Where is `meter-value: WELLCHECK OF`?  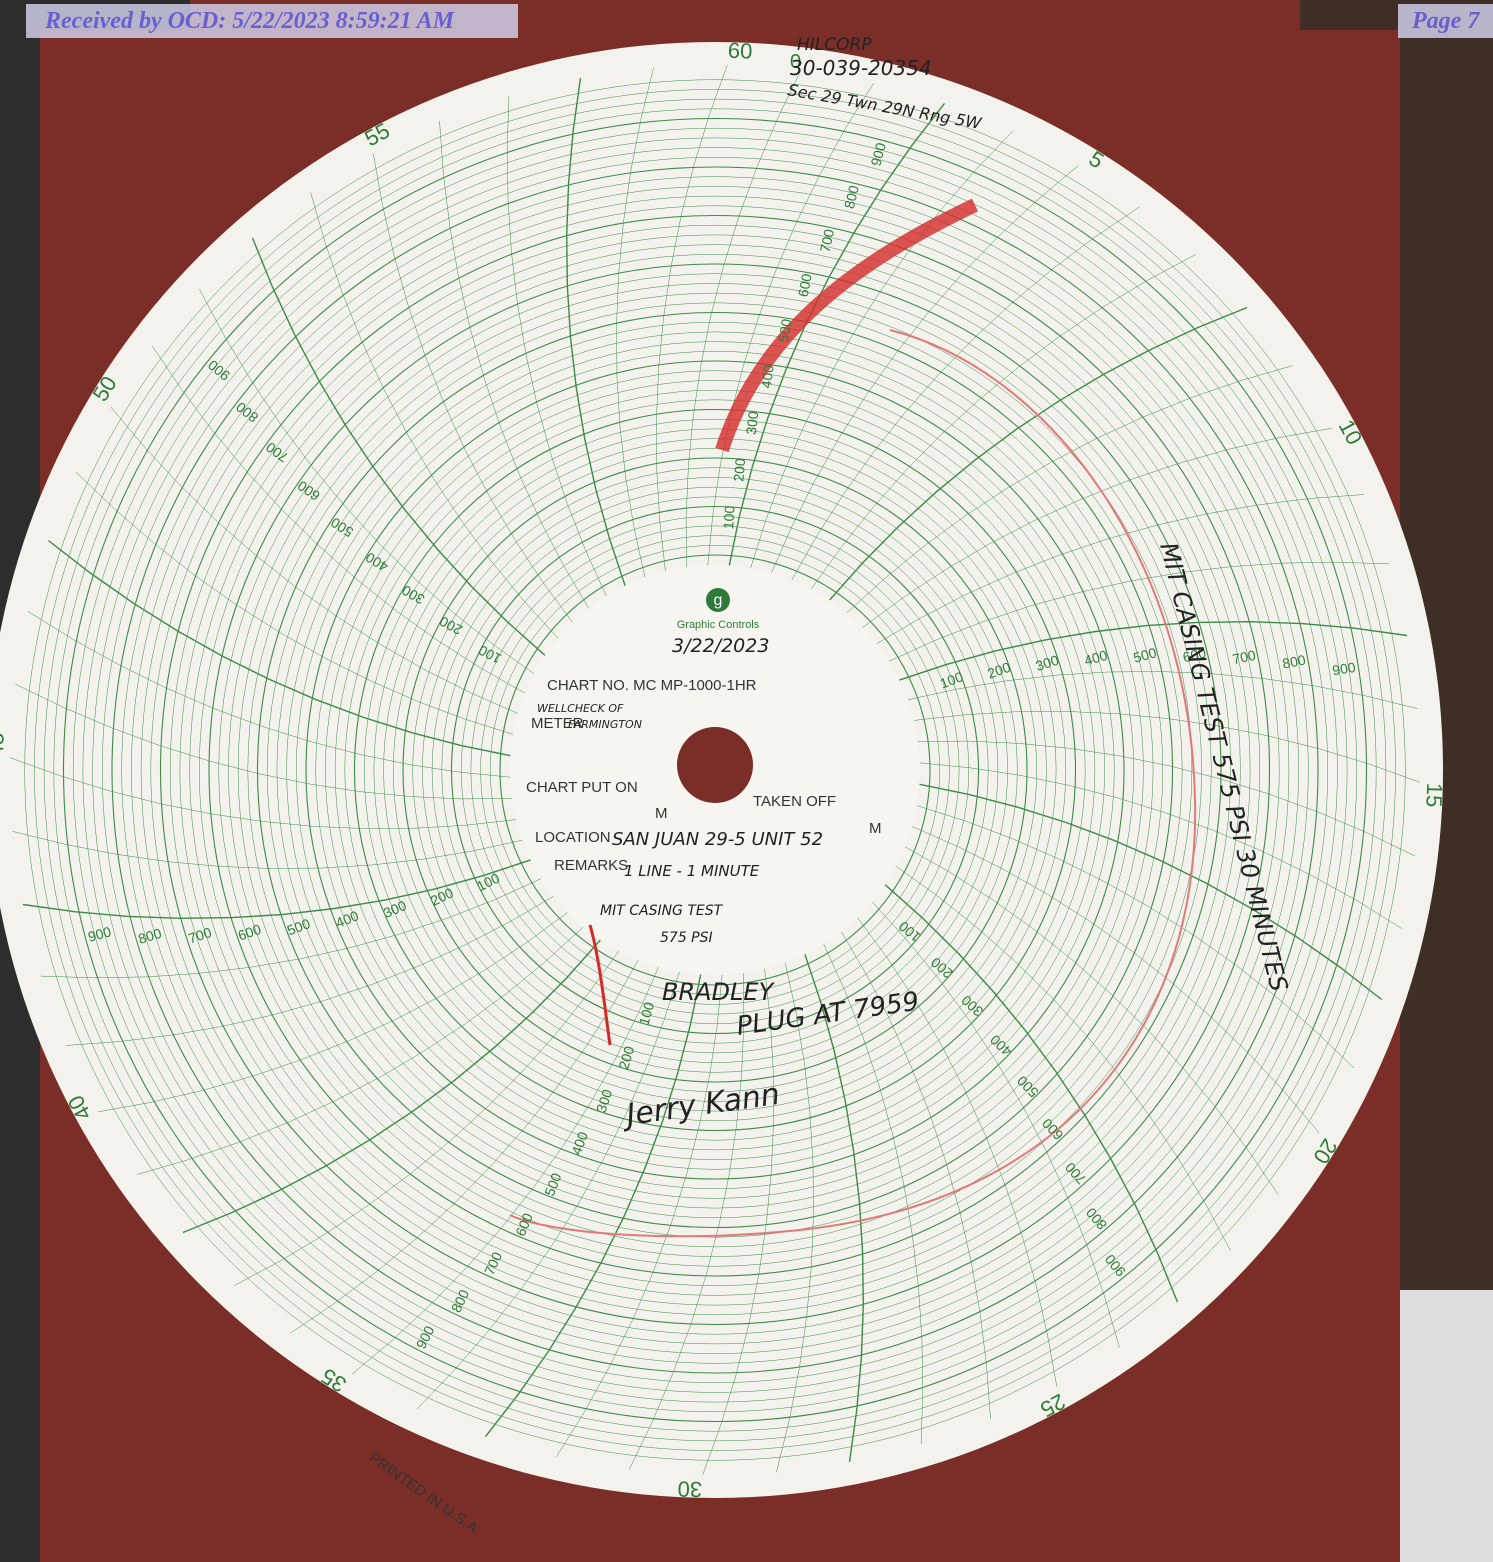
meter-value: WELLCHECK OF is located at coordinates (580, 708).